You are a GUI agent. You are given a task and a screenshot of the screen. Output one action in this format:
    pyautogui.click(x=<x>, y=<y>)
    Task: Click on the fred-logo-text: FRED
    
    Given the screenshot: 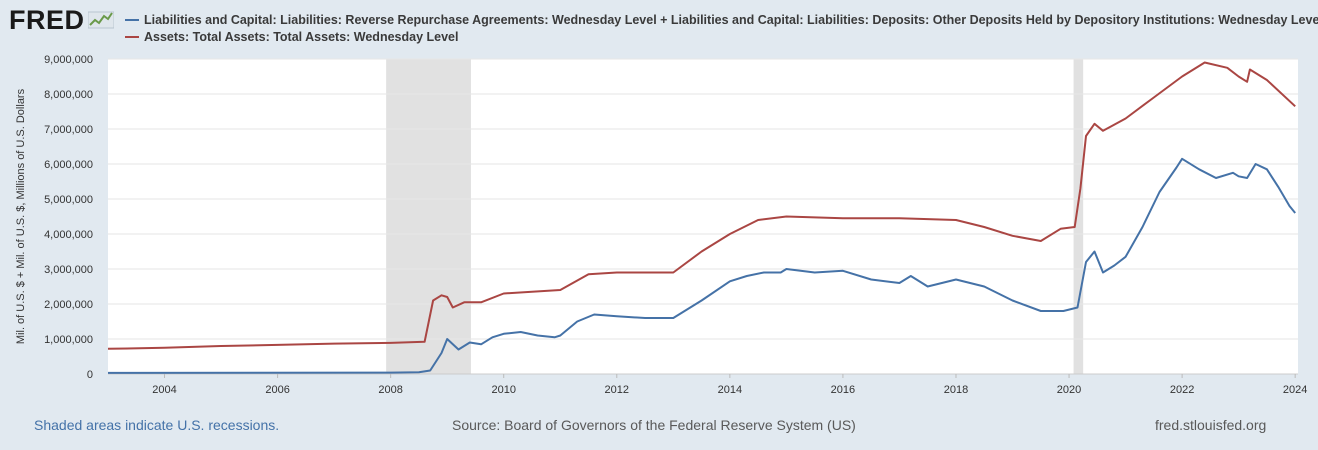 What is the action you would take?
    pyautogui.click(x=47, y=20)
    